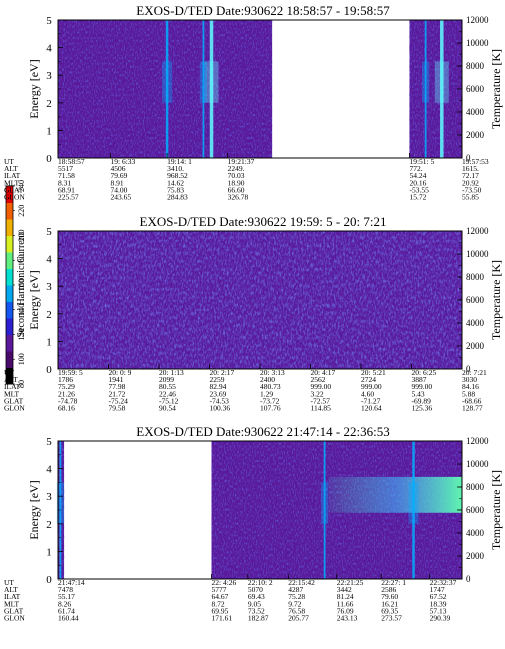  What do you see at coordinates (21, 335) in the screenshot?
I see `colorbar-tick-label: 120` at bounding box center [21, 335].